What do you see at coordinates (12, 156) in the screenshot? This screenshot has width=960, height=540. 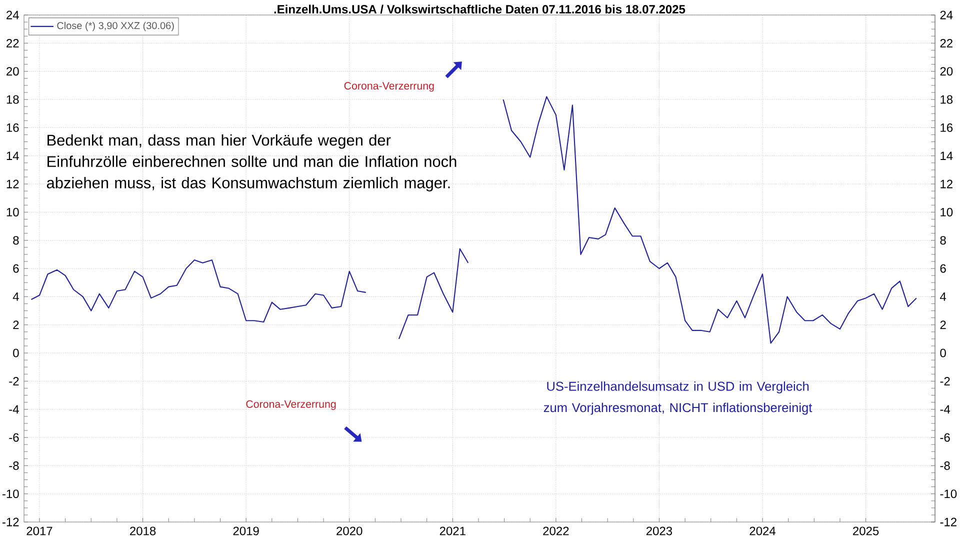 I see `y-tick-label: 14` at bounding box center [12, 156].